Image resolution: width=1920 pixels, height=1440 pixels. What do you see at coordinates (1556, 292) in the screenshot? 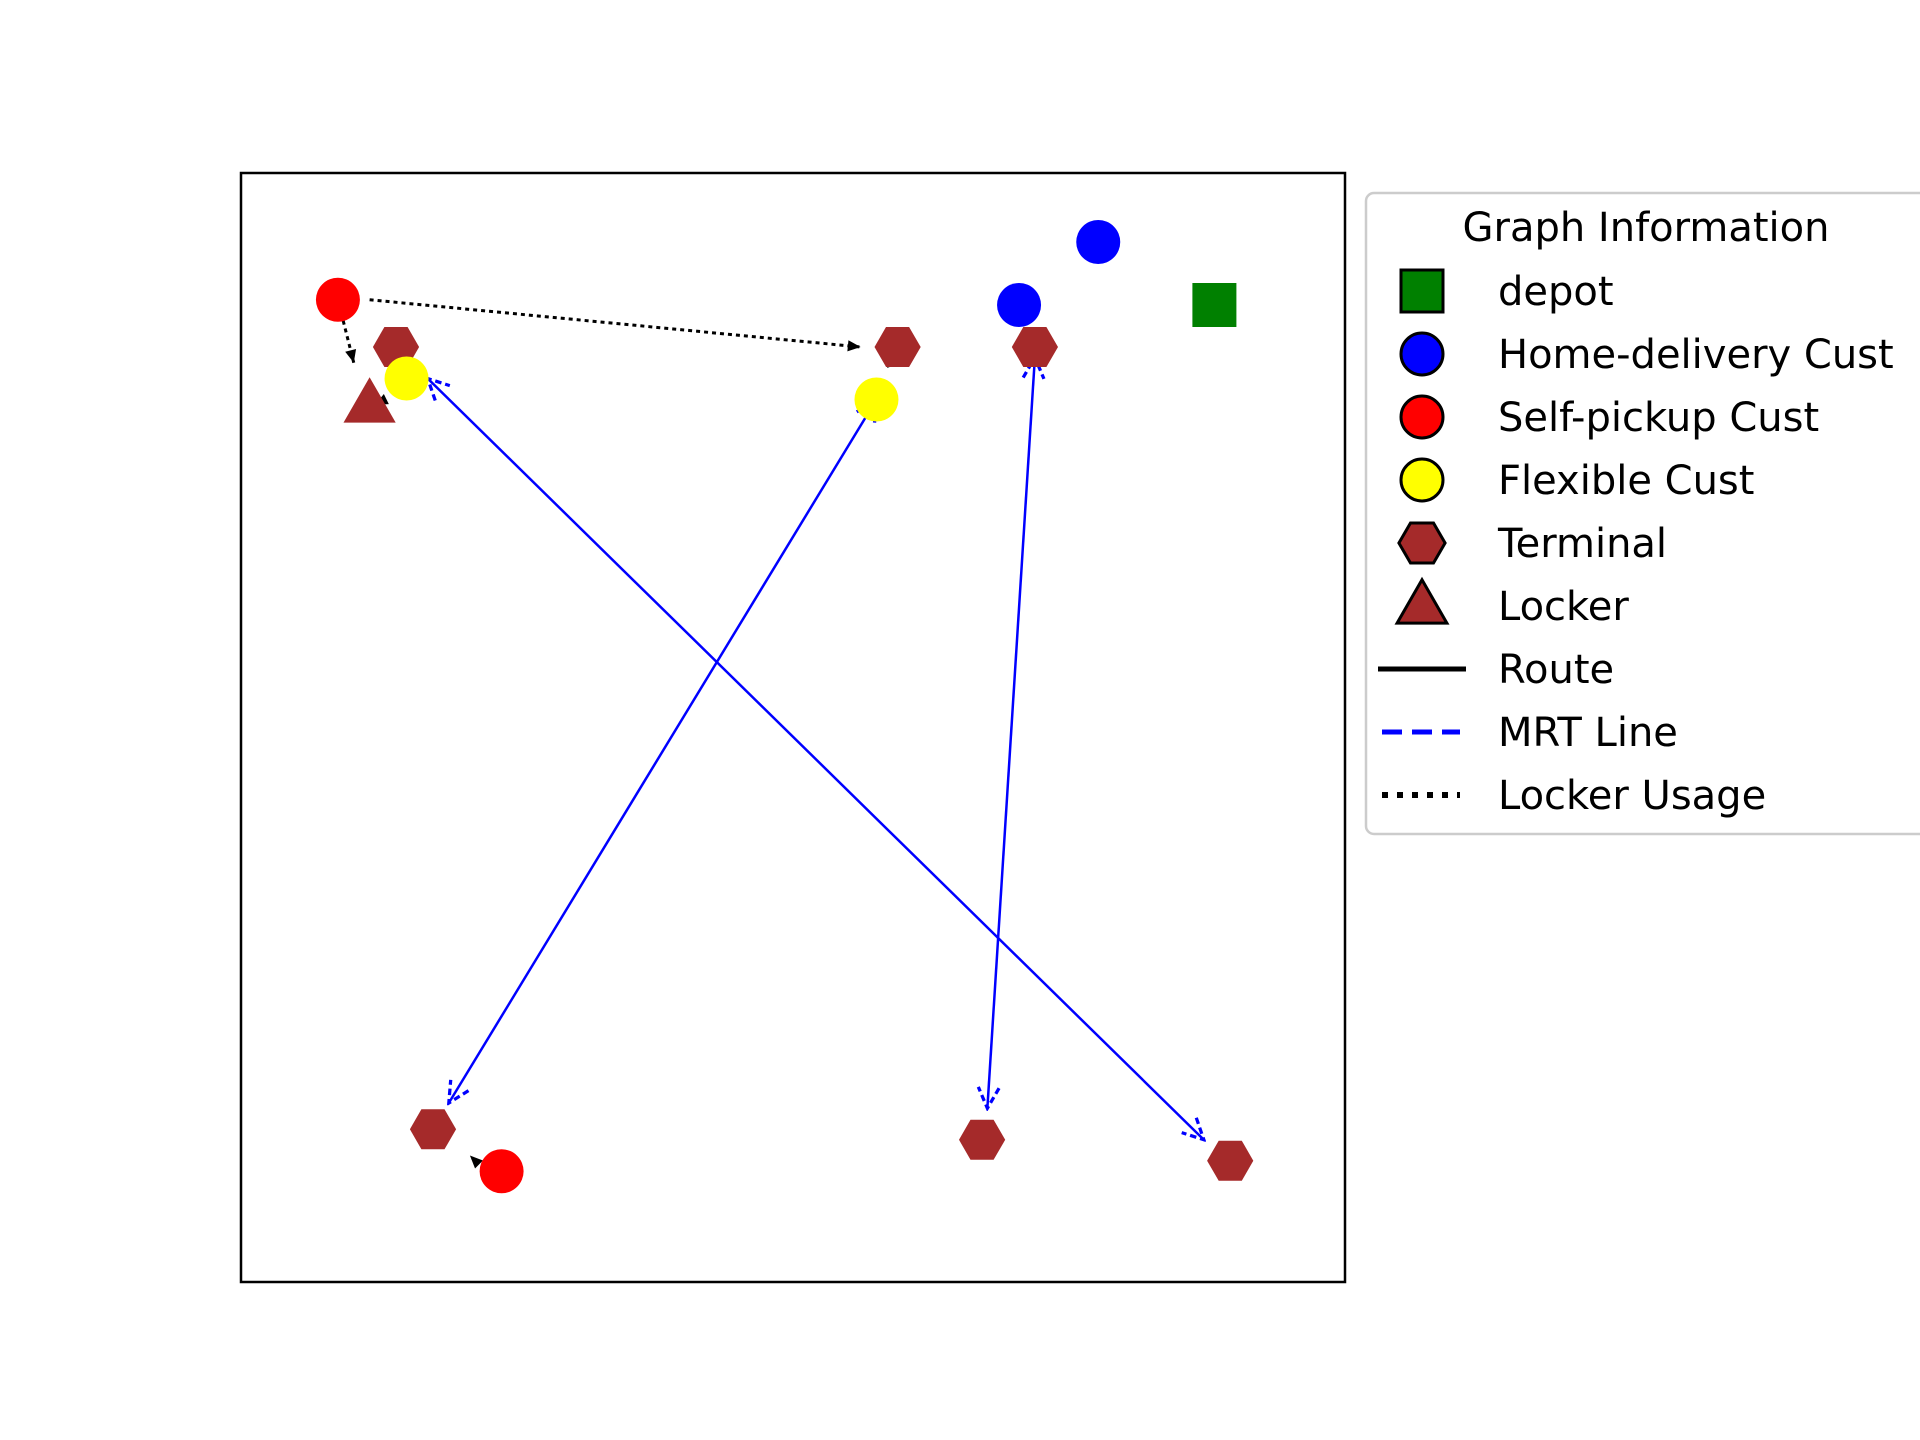
I see `legend-label: depot` at bounding box center [1556, 292].